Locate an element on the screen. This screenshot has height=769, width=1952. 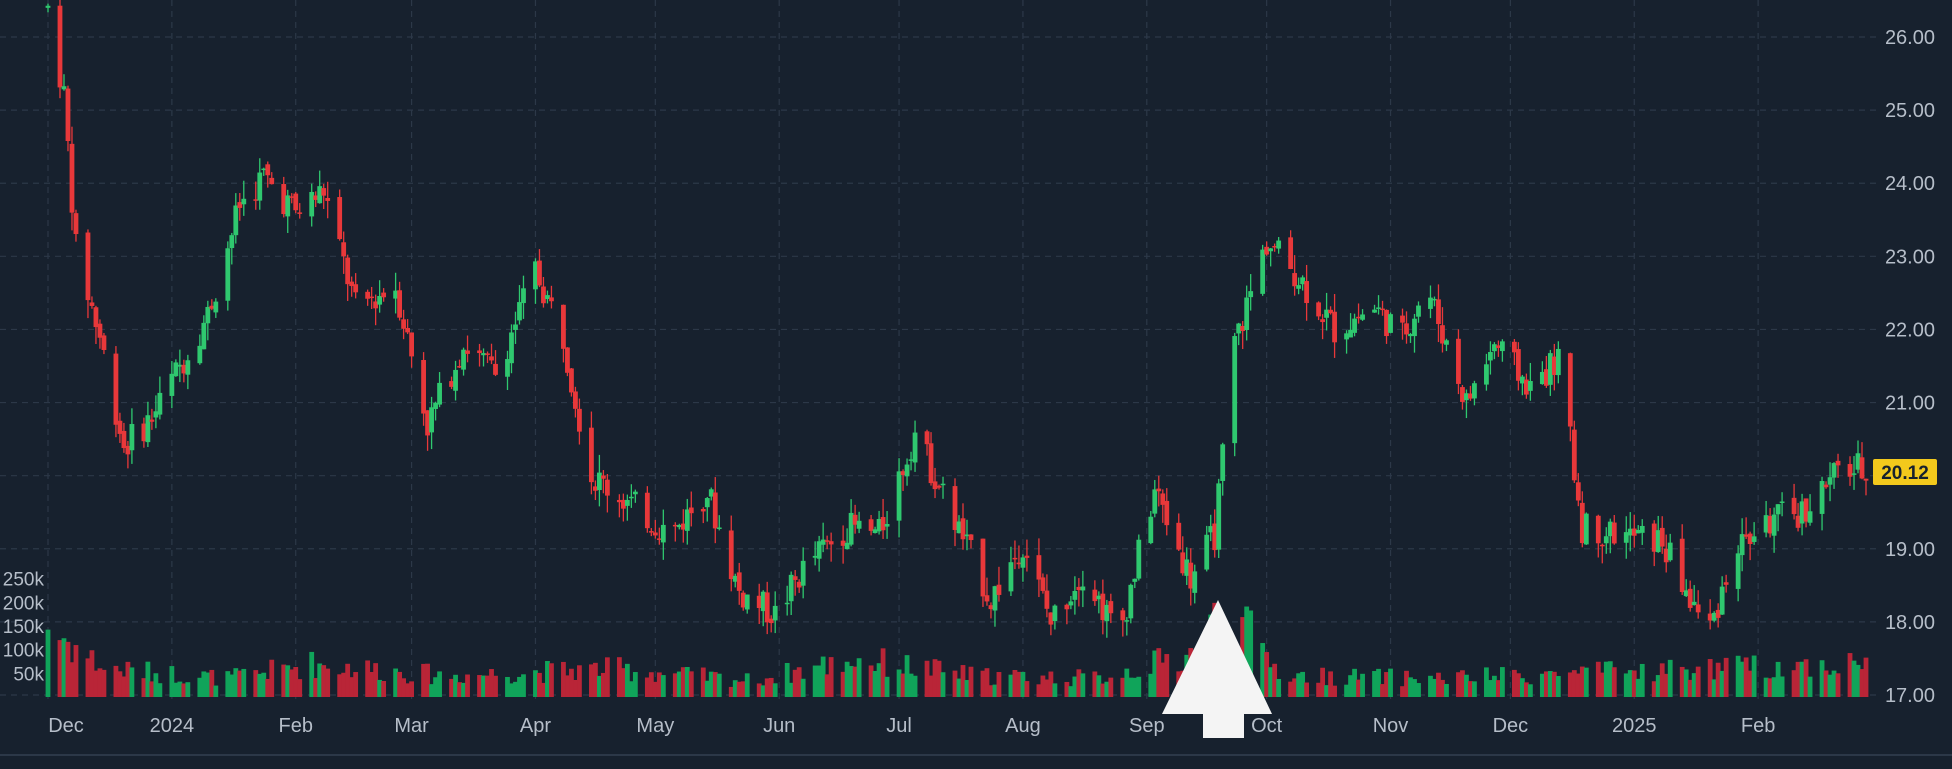
price-tick-label: 18.00 is located at coordinates (1910, 623).